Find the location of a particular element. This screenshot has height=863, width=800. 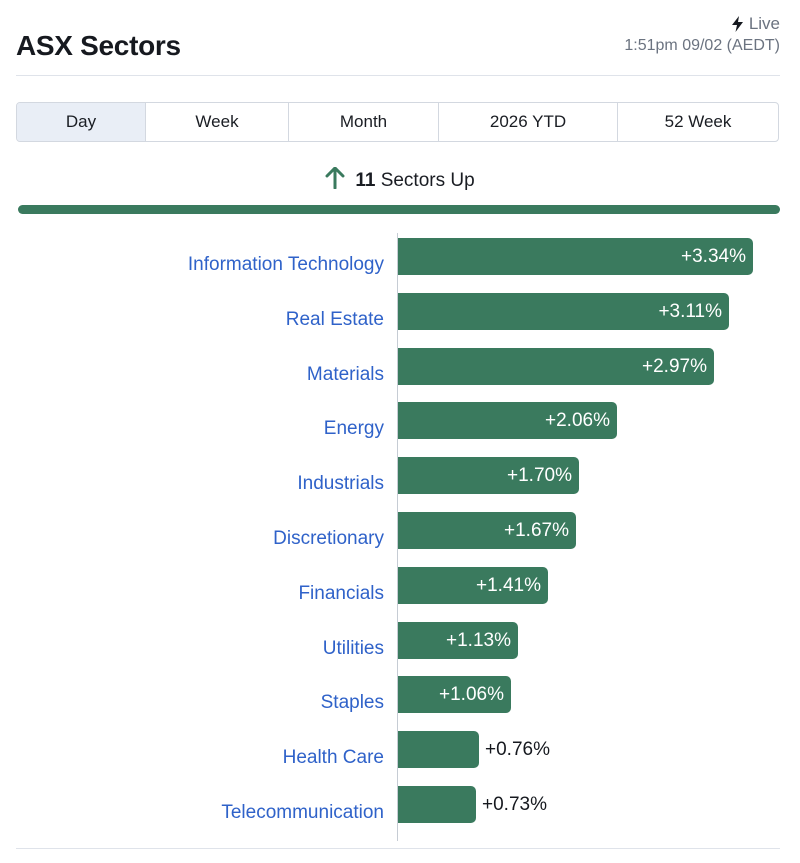

arrow-up-icon is located at coordinates (335, 180).